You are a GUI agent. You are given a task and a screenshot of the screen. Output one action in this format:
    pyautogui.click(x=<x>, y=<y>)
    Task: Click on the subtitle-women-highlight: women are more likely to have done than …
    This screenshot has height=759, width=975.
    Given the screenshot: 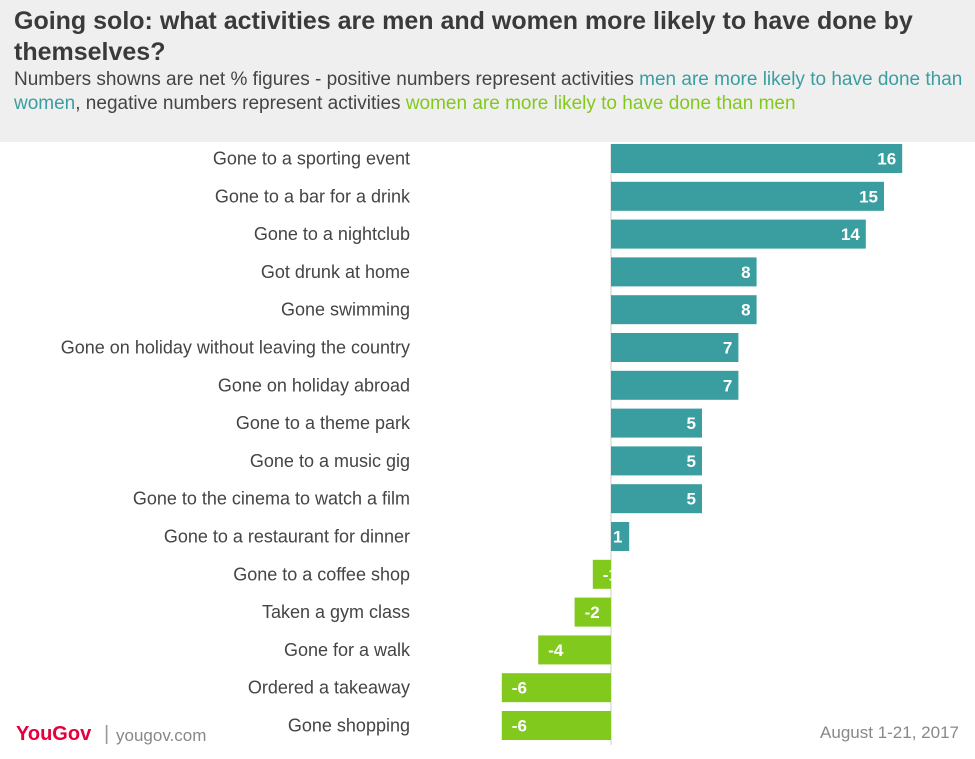 What is the action you would take?
    pyautogui.click(x=600, y=103)
    